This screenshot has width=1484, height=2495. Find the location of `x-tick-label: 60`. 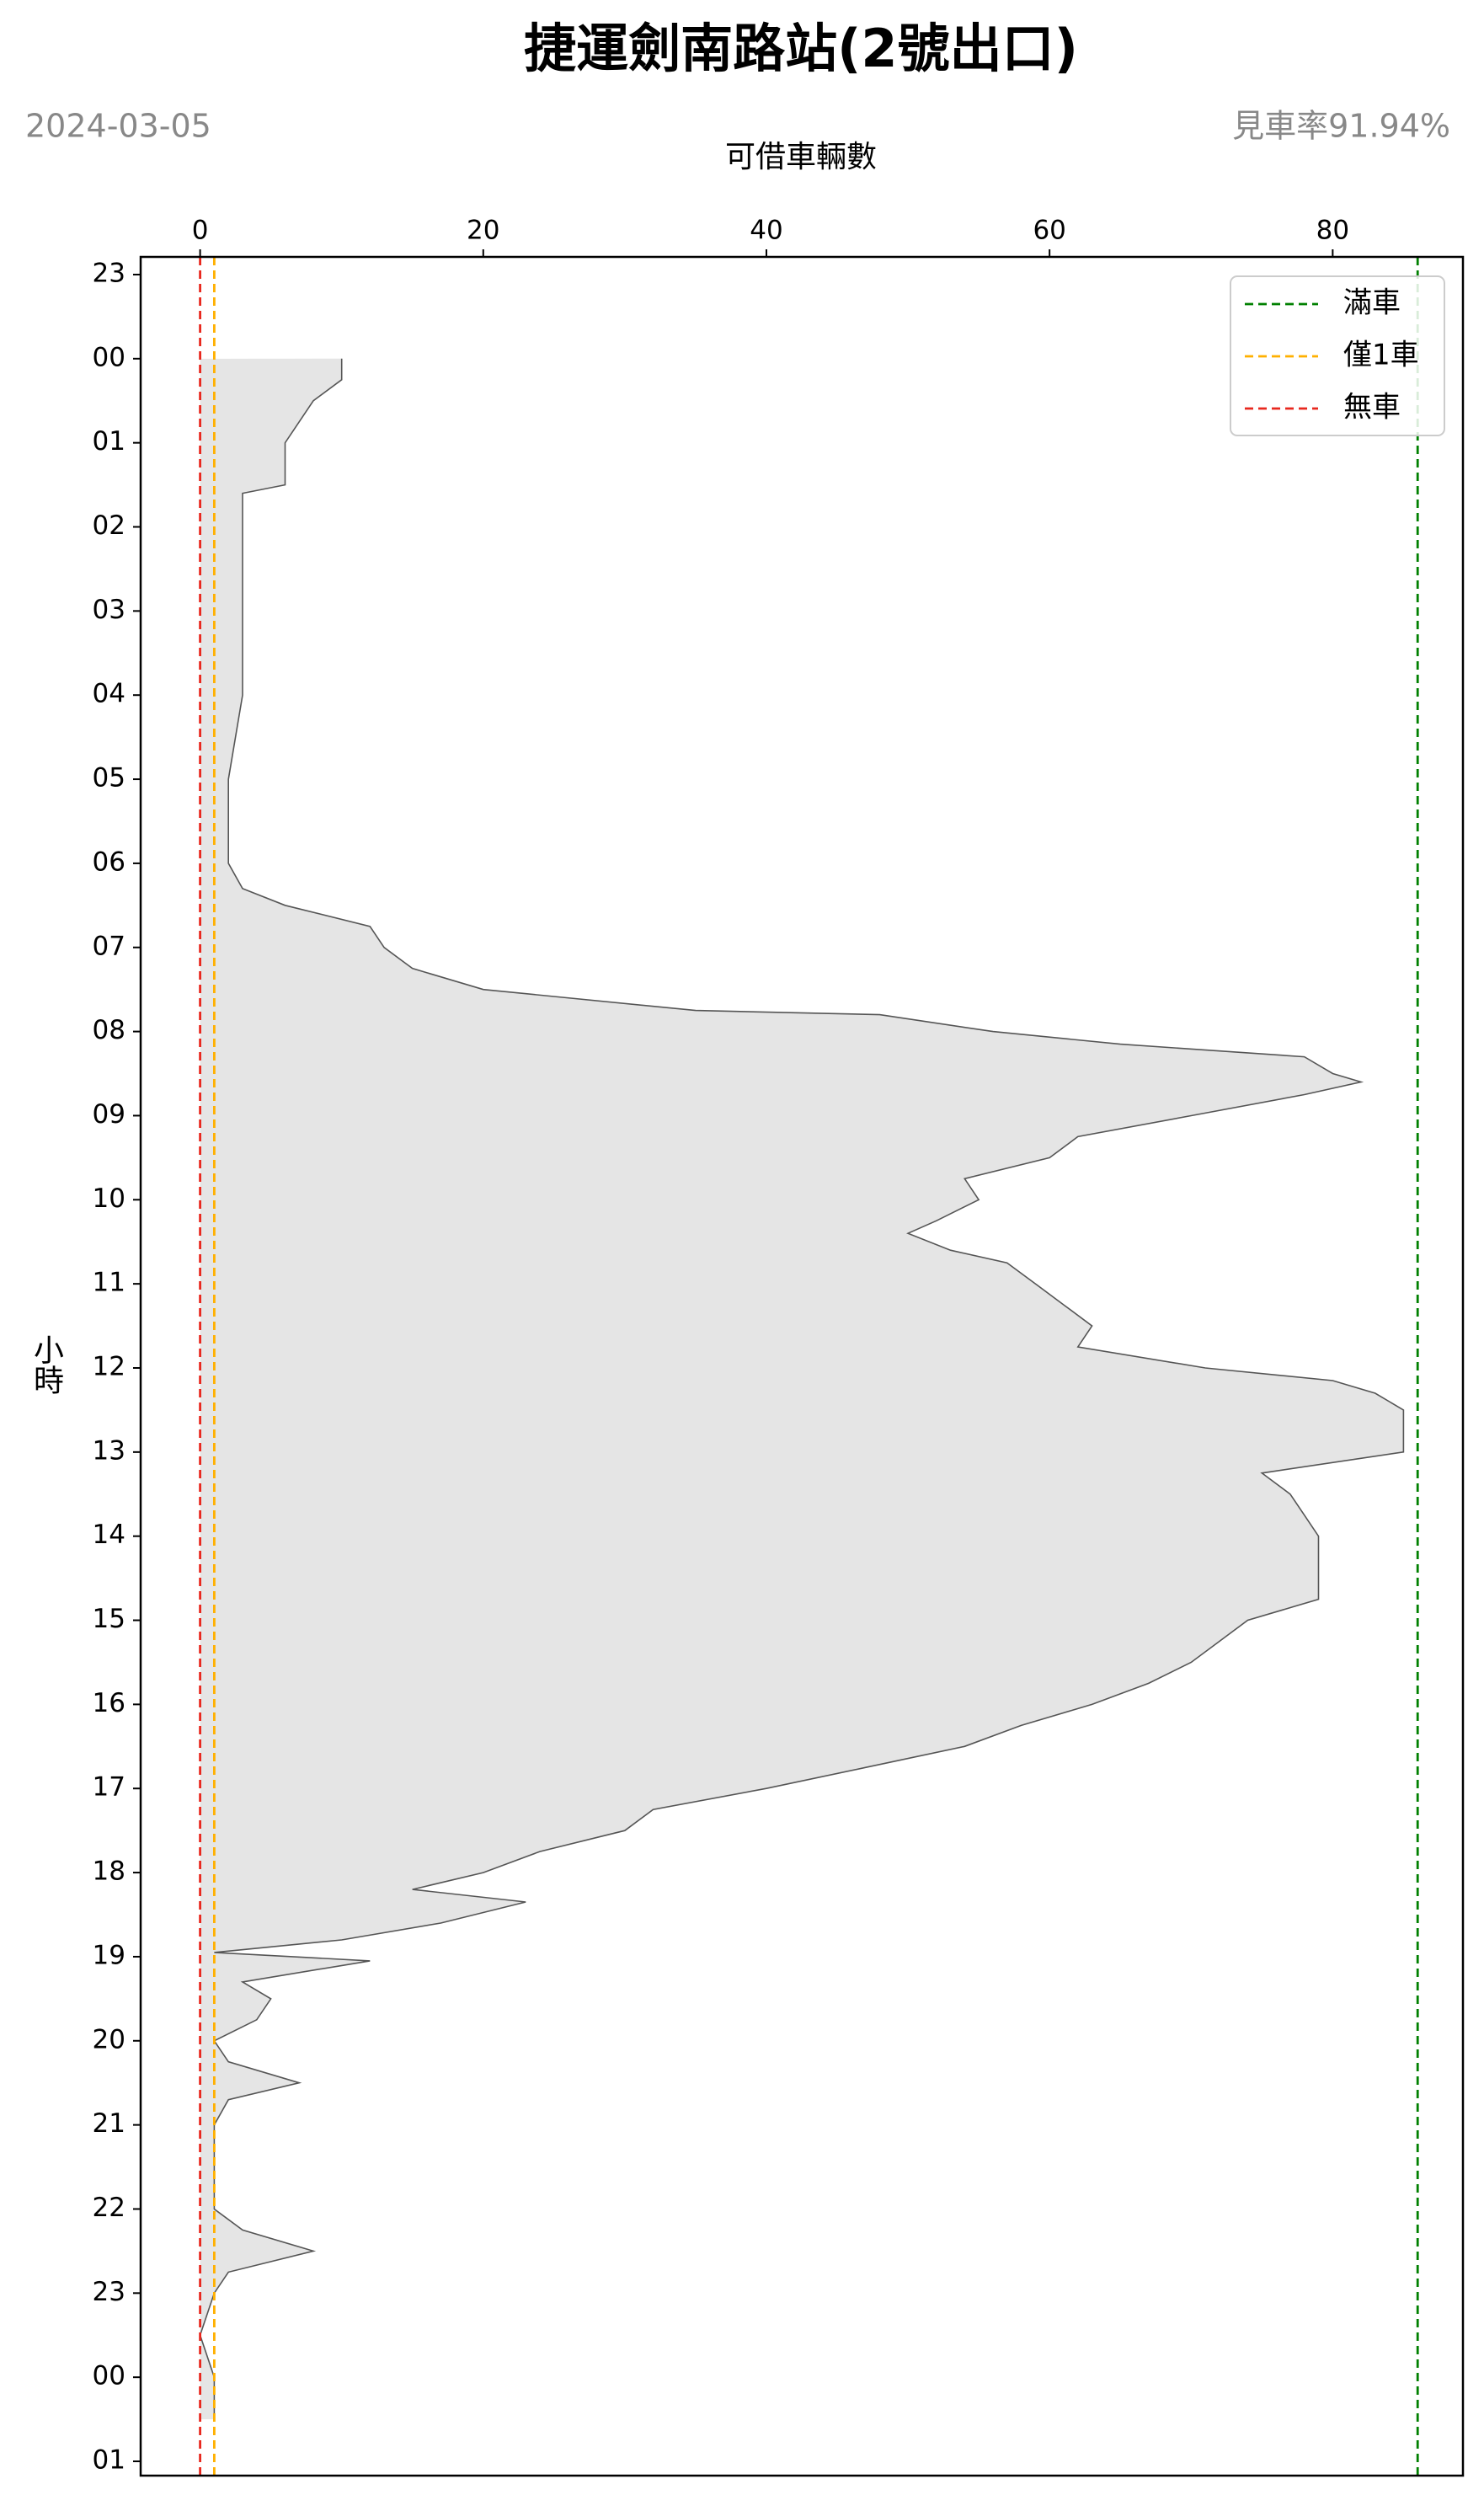

x-tick-label: 60 is located at coordinates (1049, 231).